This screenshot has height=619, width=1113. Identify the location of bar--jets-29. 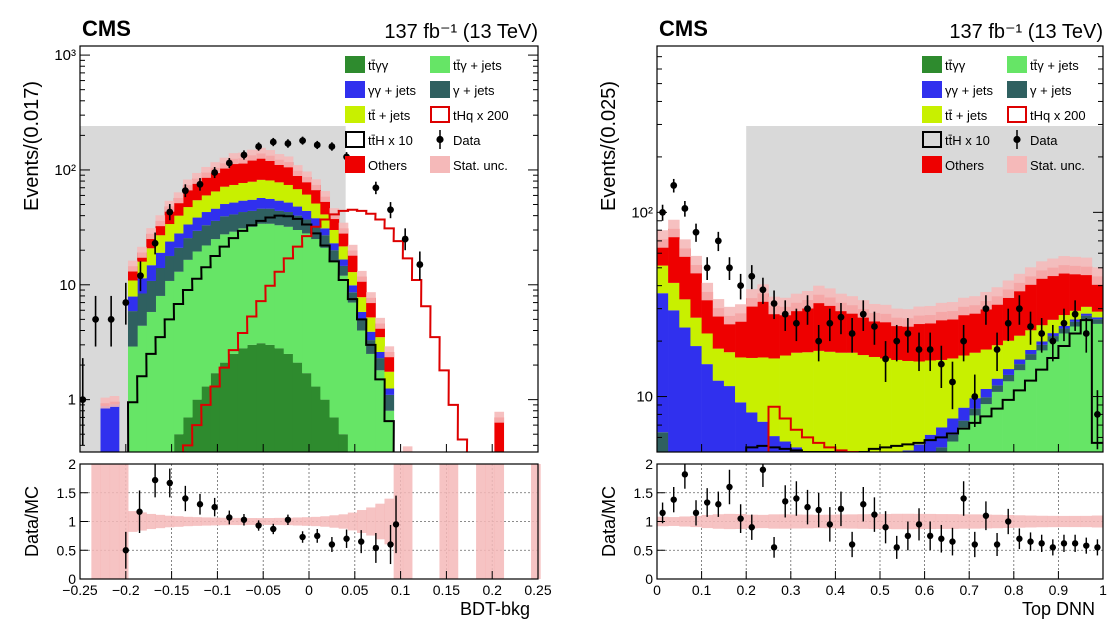
(361, 315).